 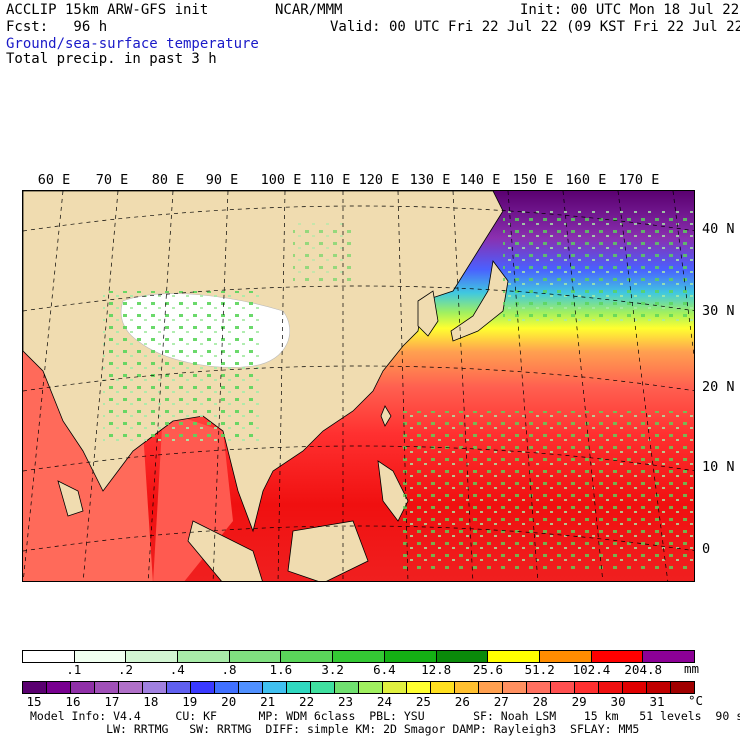 I want to click on precip-area-south-asia, so click(x=183, y=366).